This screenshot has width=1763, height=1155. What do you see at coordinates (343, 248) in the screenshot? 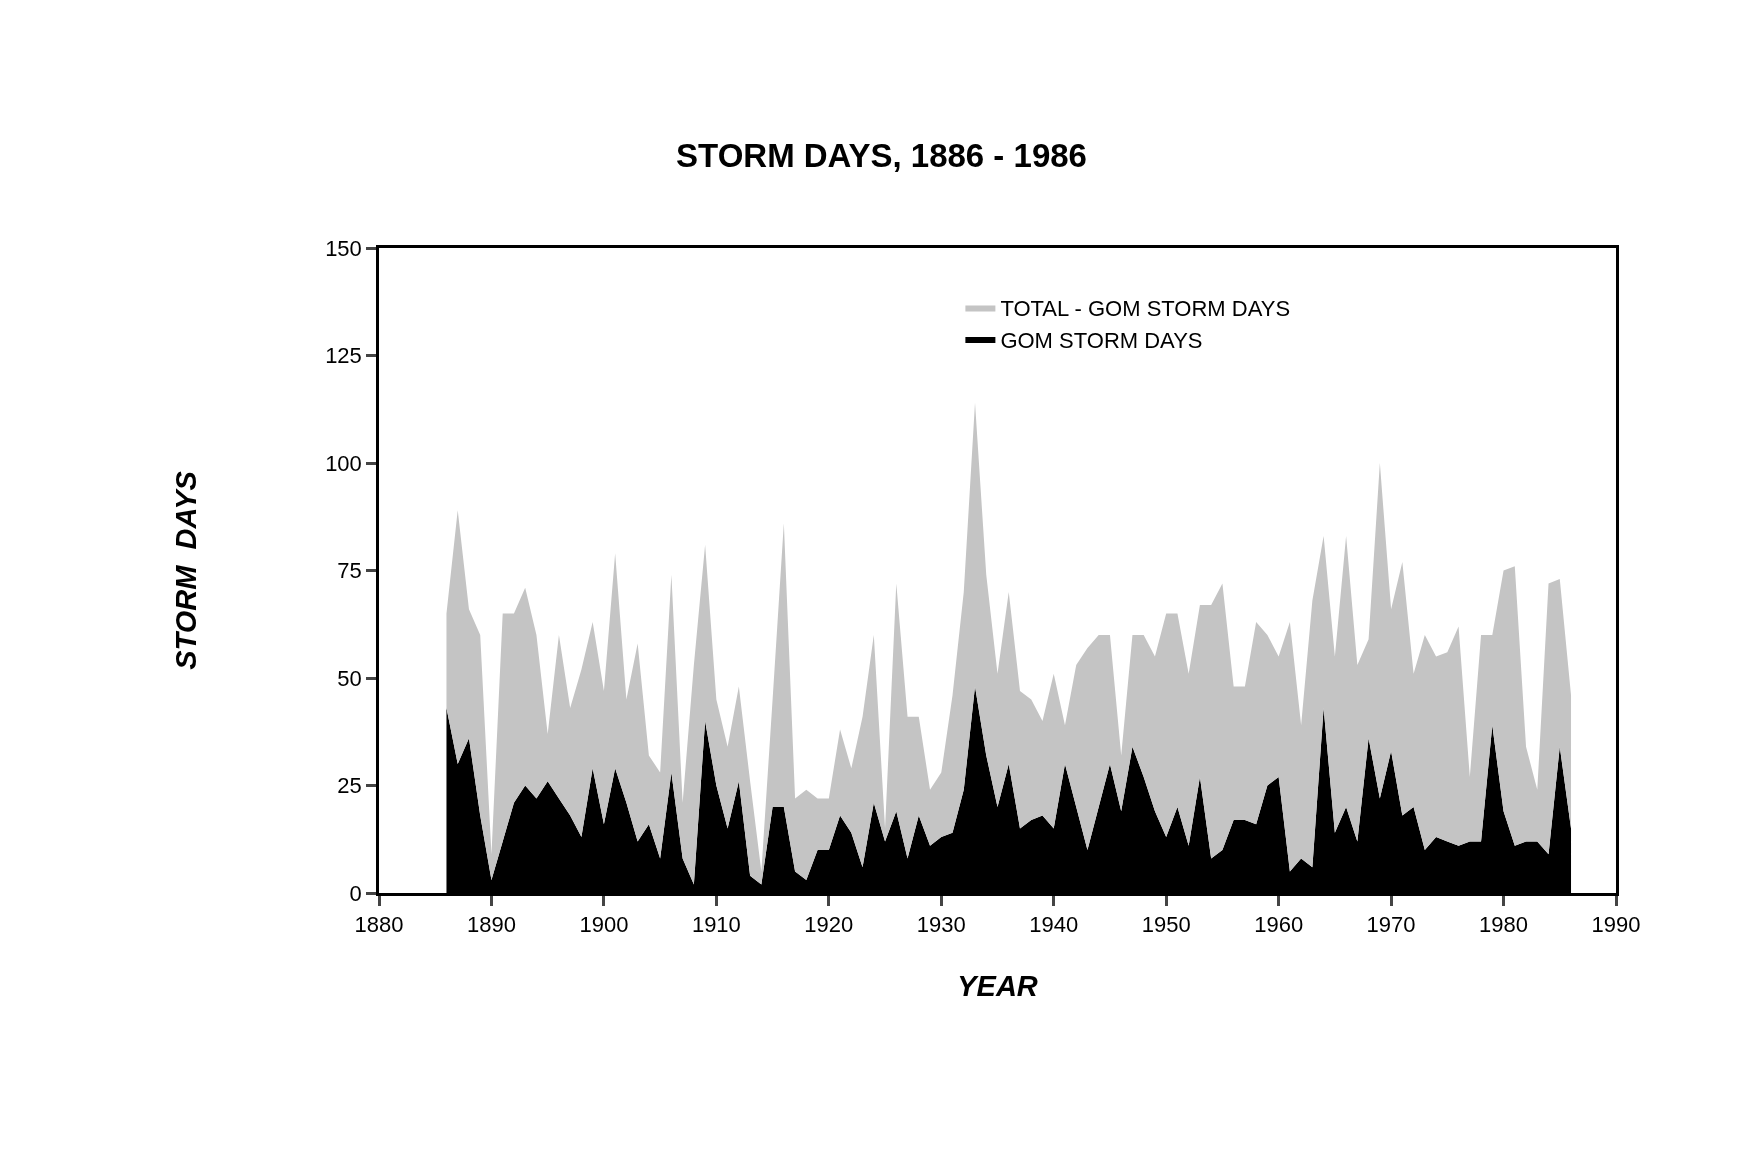
I see `y-tick-label: 150` at bounding box center [343, 248].